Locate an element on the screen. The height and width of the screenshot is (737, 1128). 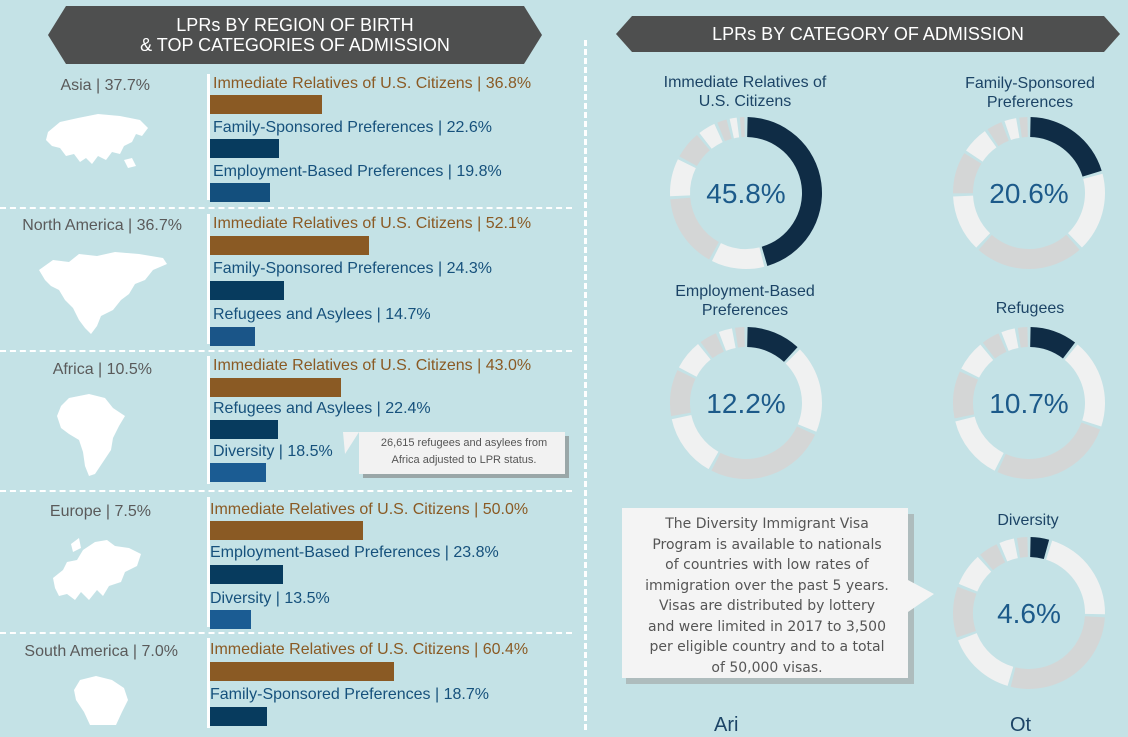
donut-chart: 45.8% is located at coordinates (746, 193).